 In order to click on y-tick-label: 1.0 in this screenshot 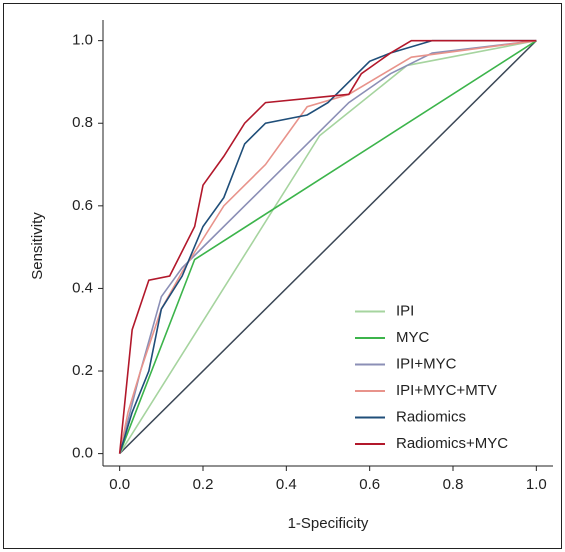, I will do `click(82, 40)`.